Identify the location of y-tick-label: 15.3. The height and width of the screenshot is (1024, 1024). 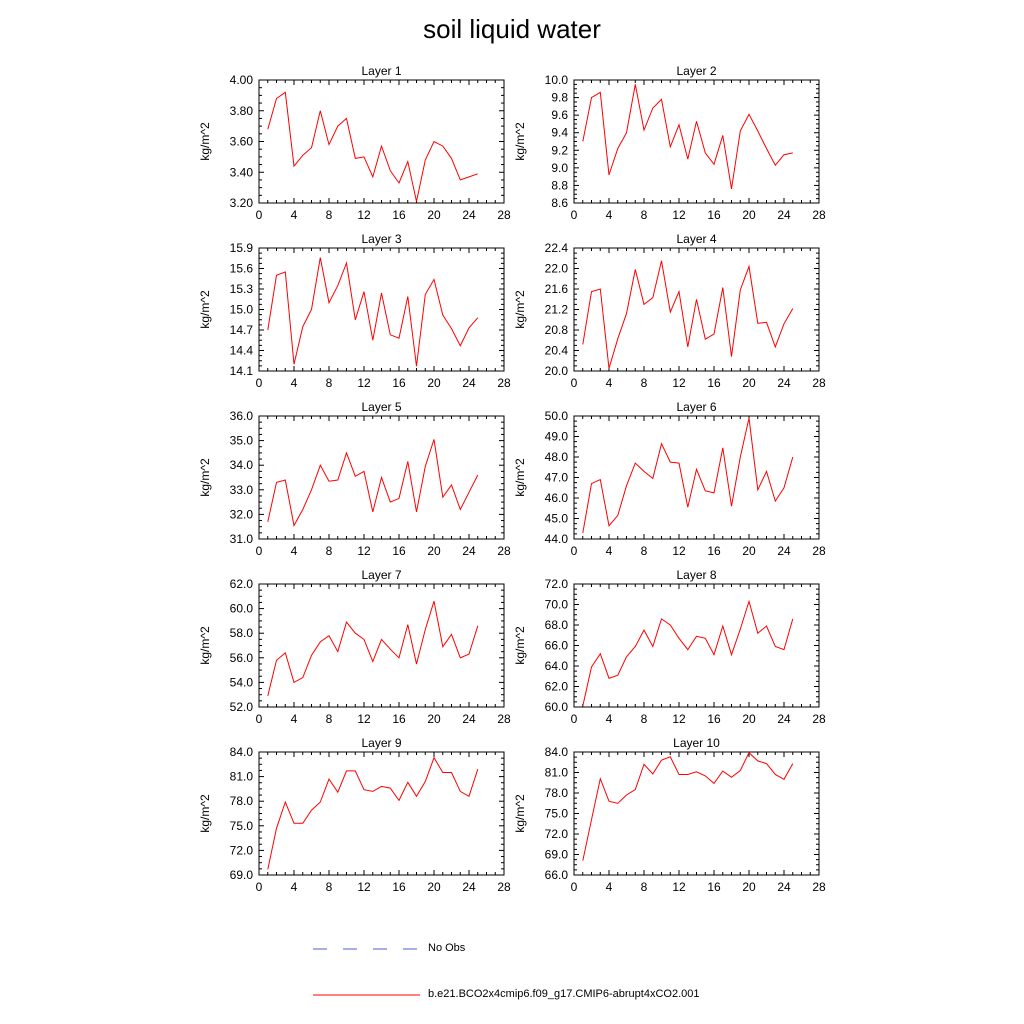
(242, 289).